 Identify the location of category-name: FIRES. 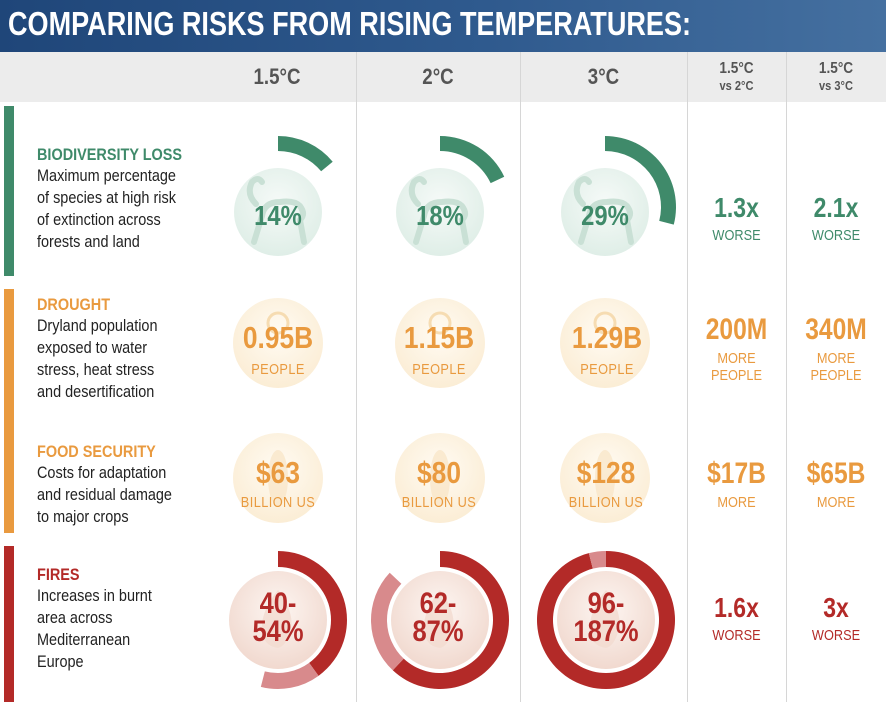
(58, 574).